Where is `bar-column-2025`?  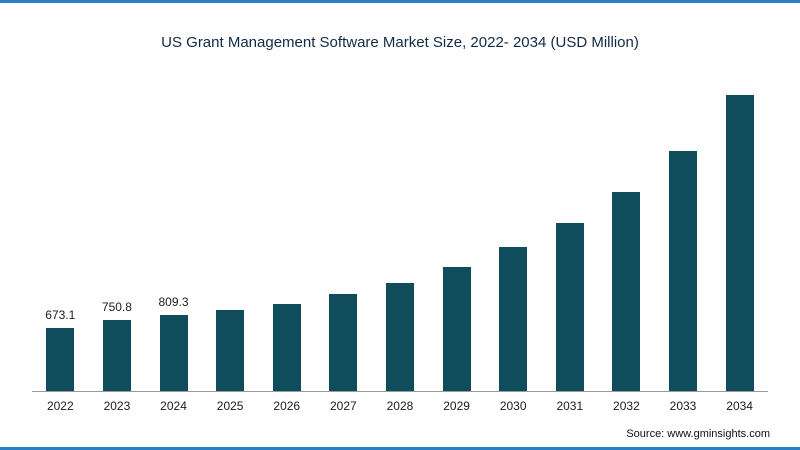 bar-column-2025 is located at coordinates (230, 340).